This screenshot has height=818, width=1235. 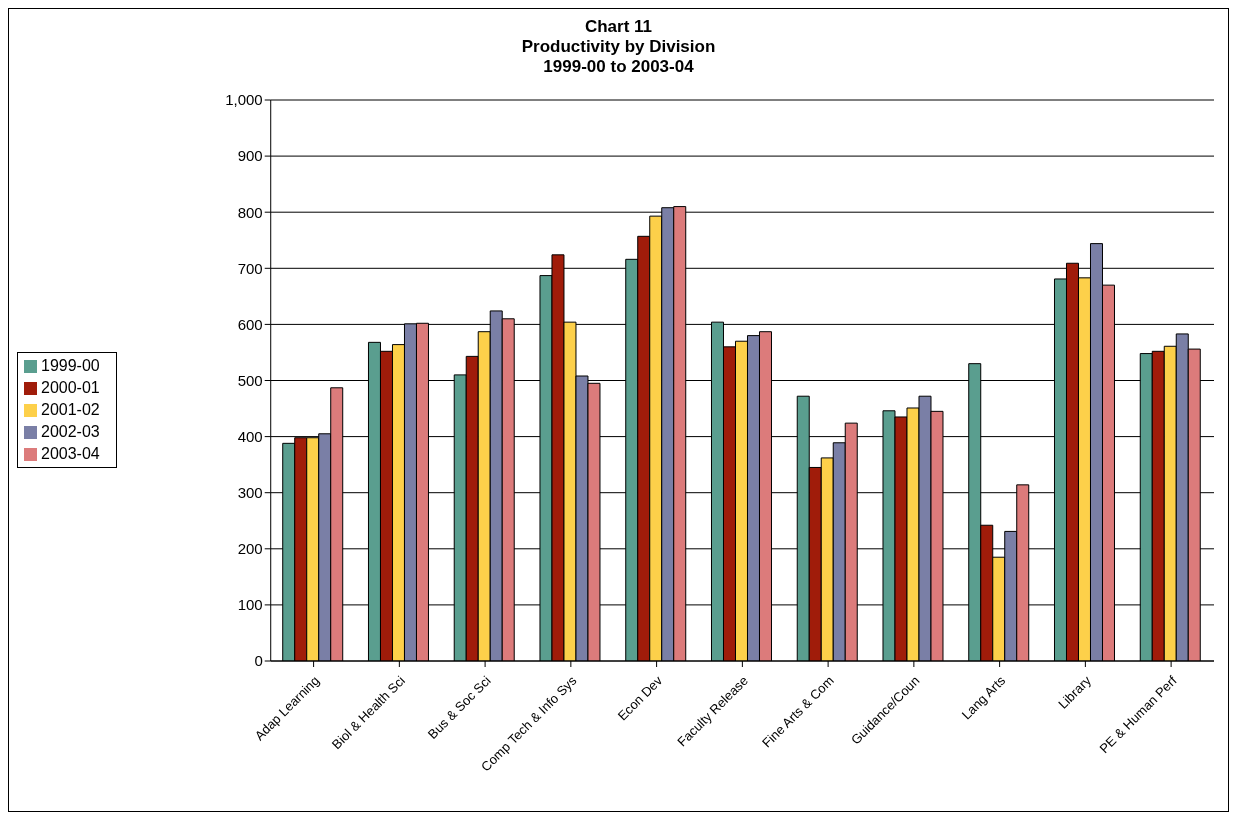 I want to click on chart-title: Chart 11 Productivity by Division 1999-00 to 2003-04, so click(x=618, y=47).